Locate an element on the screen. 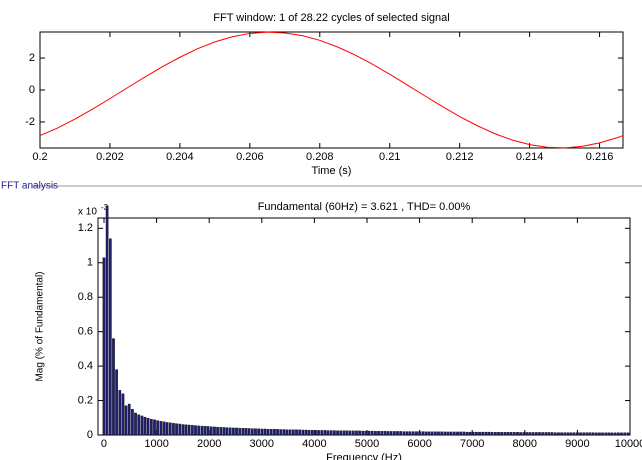 The image size is (642, 460). y-tick-label: -2 is located at coordinates (30, 122).